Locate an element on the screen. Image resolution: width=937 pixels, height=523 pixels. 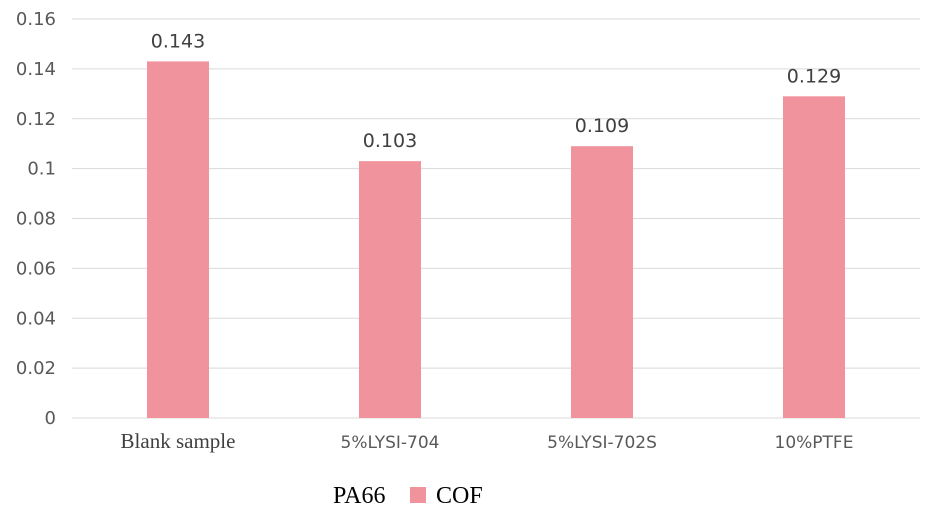
y-axis-ticks: 0 0.02 0.04 0.06 0.08 0.1 0.12 0.14 0.16 is located at coordinates (36, 219).